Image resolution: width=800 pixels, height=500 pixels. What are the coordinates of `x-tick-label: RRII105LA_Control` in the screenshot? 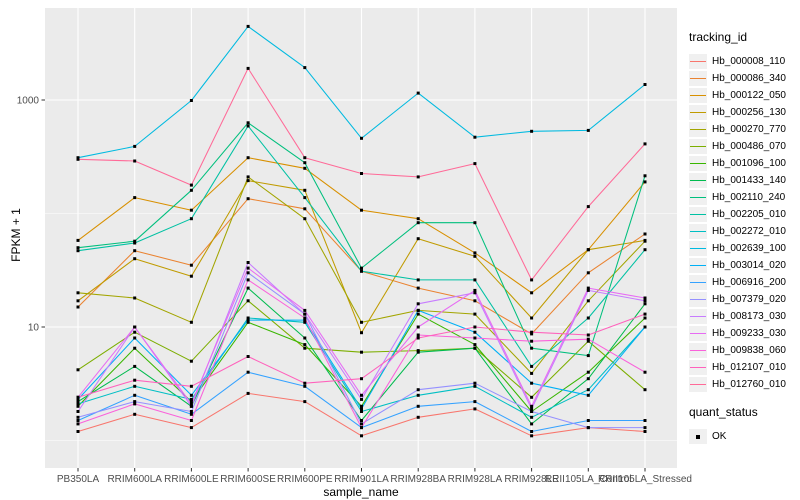 It's located at (588, 479).